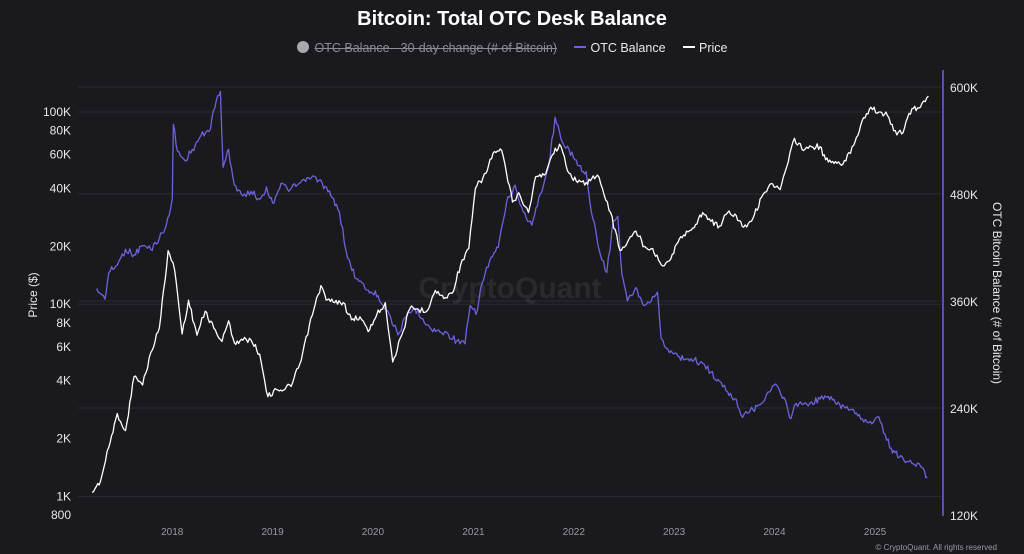  Describe the element at coordinates (33, 294) in the screenshot. I see `left-axis-label: Price ($)` at that location.